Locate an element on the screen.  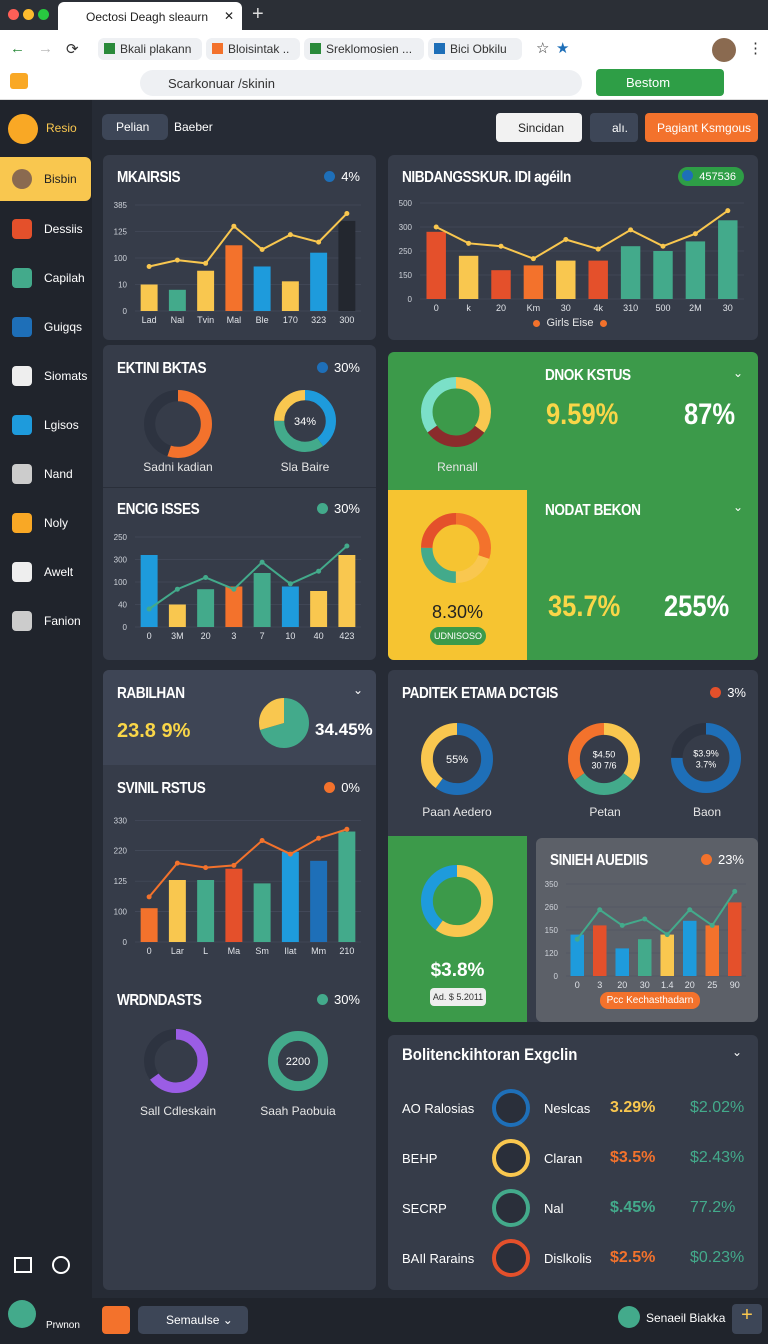
y-tick-label: 0 is located at coordinates (556, 976).